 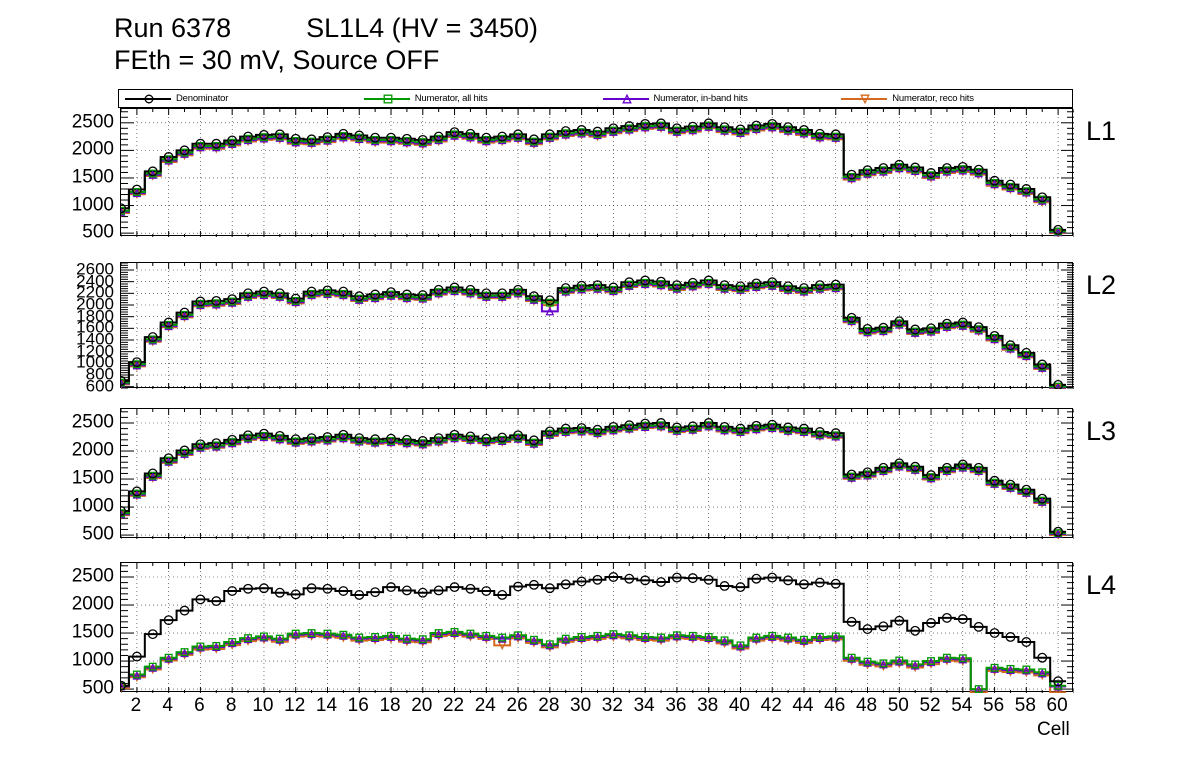 What do you see at coordinates (597, 172) in the screenshot?
I see `plot-panel-l1` at bounding box center [597, 172].